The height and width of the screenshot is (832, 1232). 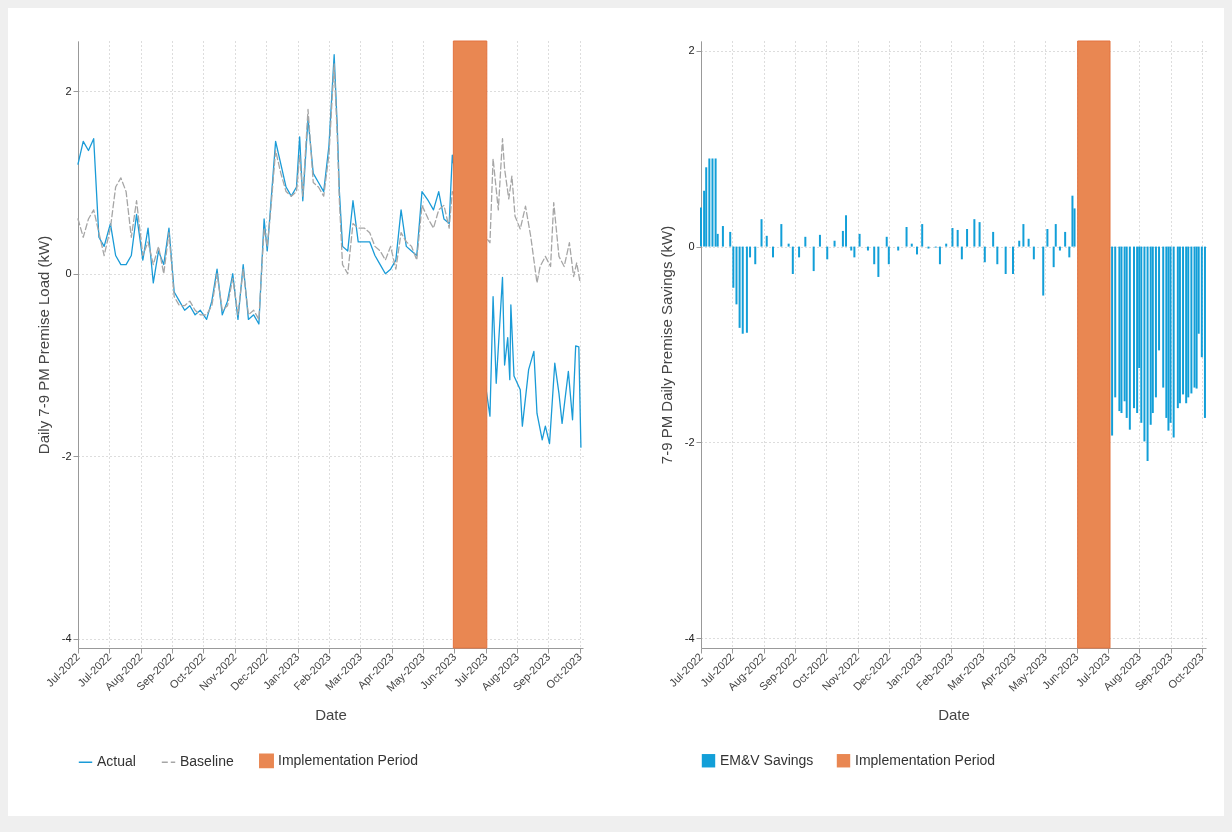 I want to click on legend-label: Baseline, so click(x=207, y=761).